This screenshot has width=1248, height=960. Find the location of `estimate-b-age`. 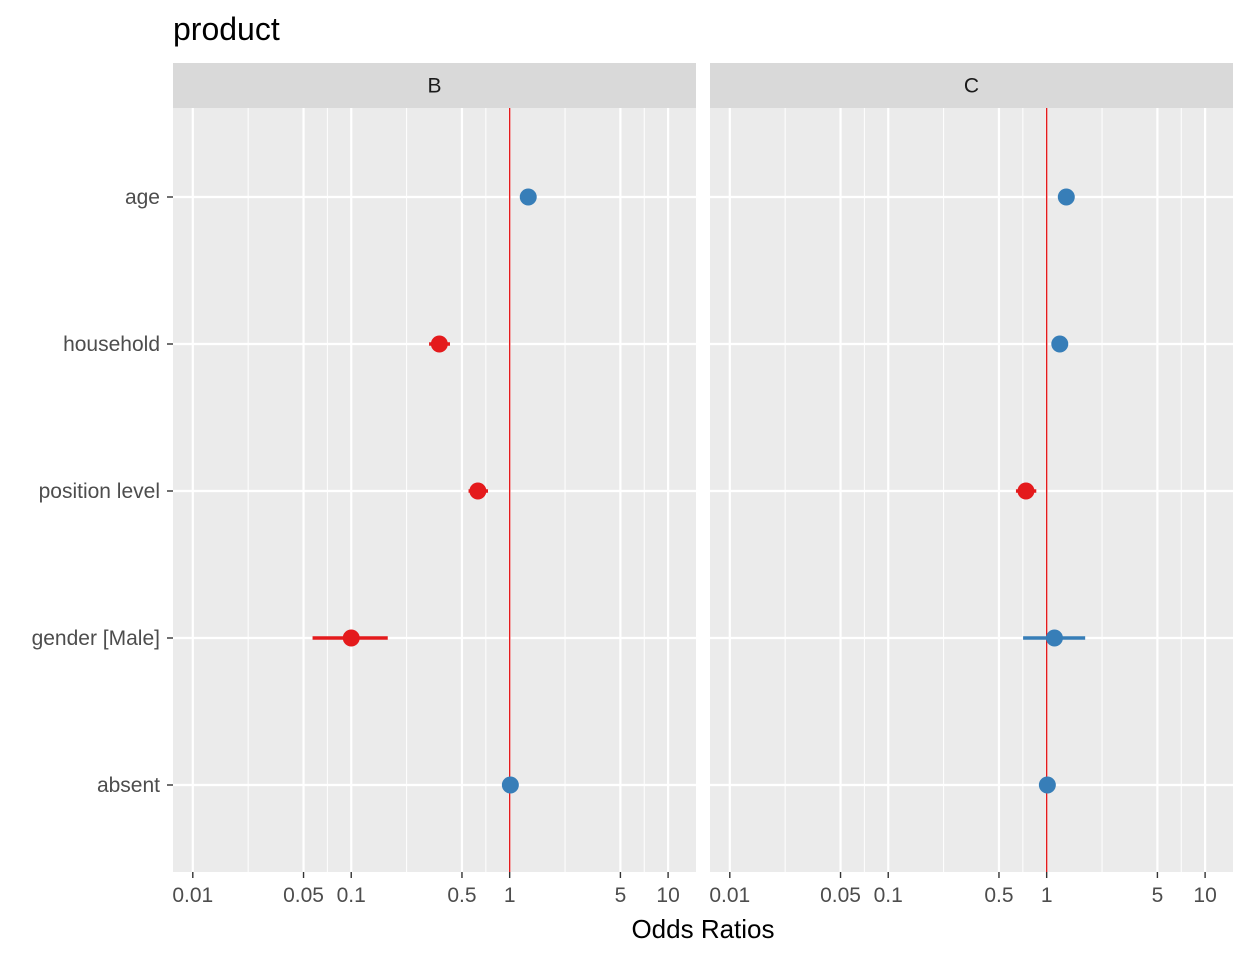

estimate-b-age is located at coordinates (528, 197).